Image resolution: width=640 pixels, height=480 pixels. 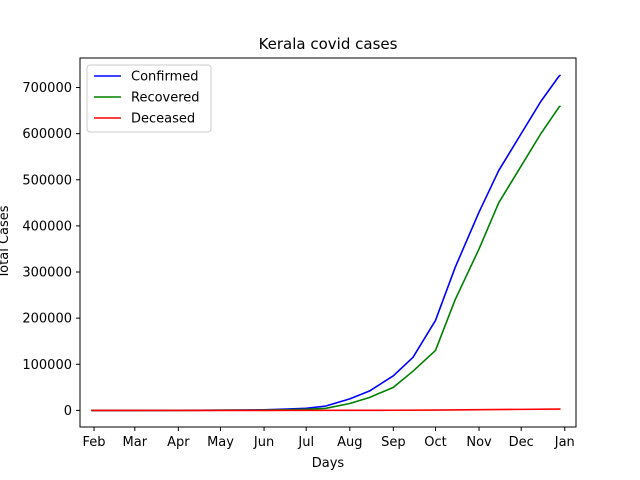 What do you see at coordinates (328, 44) in the screenshot?
I see `chart-title: Kerala covid cases` at bounding box center [328, 44].